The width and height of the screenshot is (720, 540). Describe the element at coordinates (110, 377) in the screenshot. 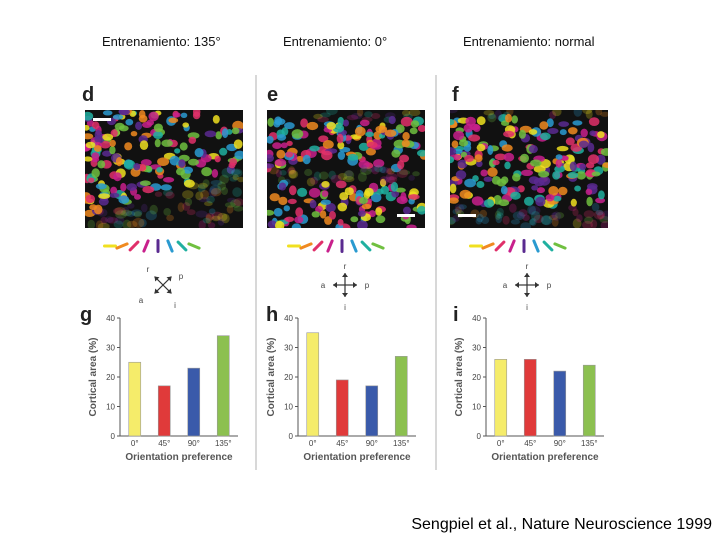

I see `y-tick-label: 20` at that location.